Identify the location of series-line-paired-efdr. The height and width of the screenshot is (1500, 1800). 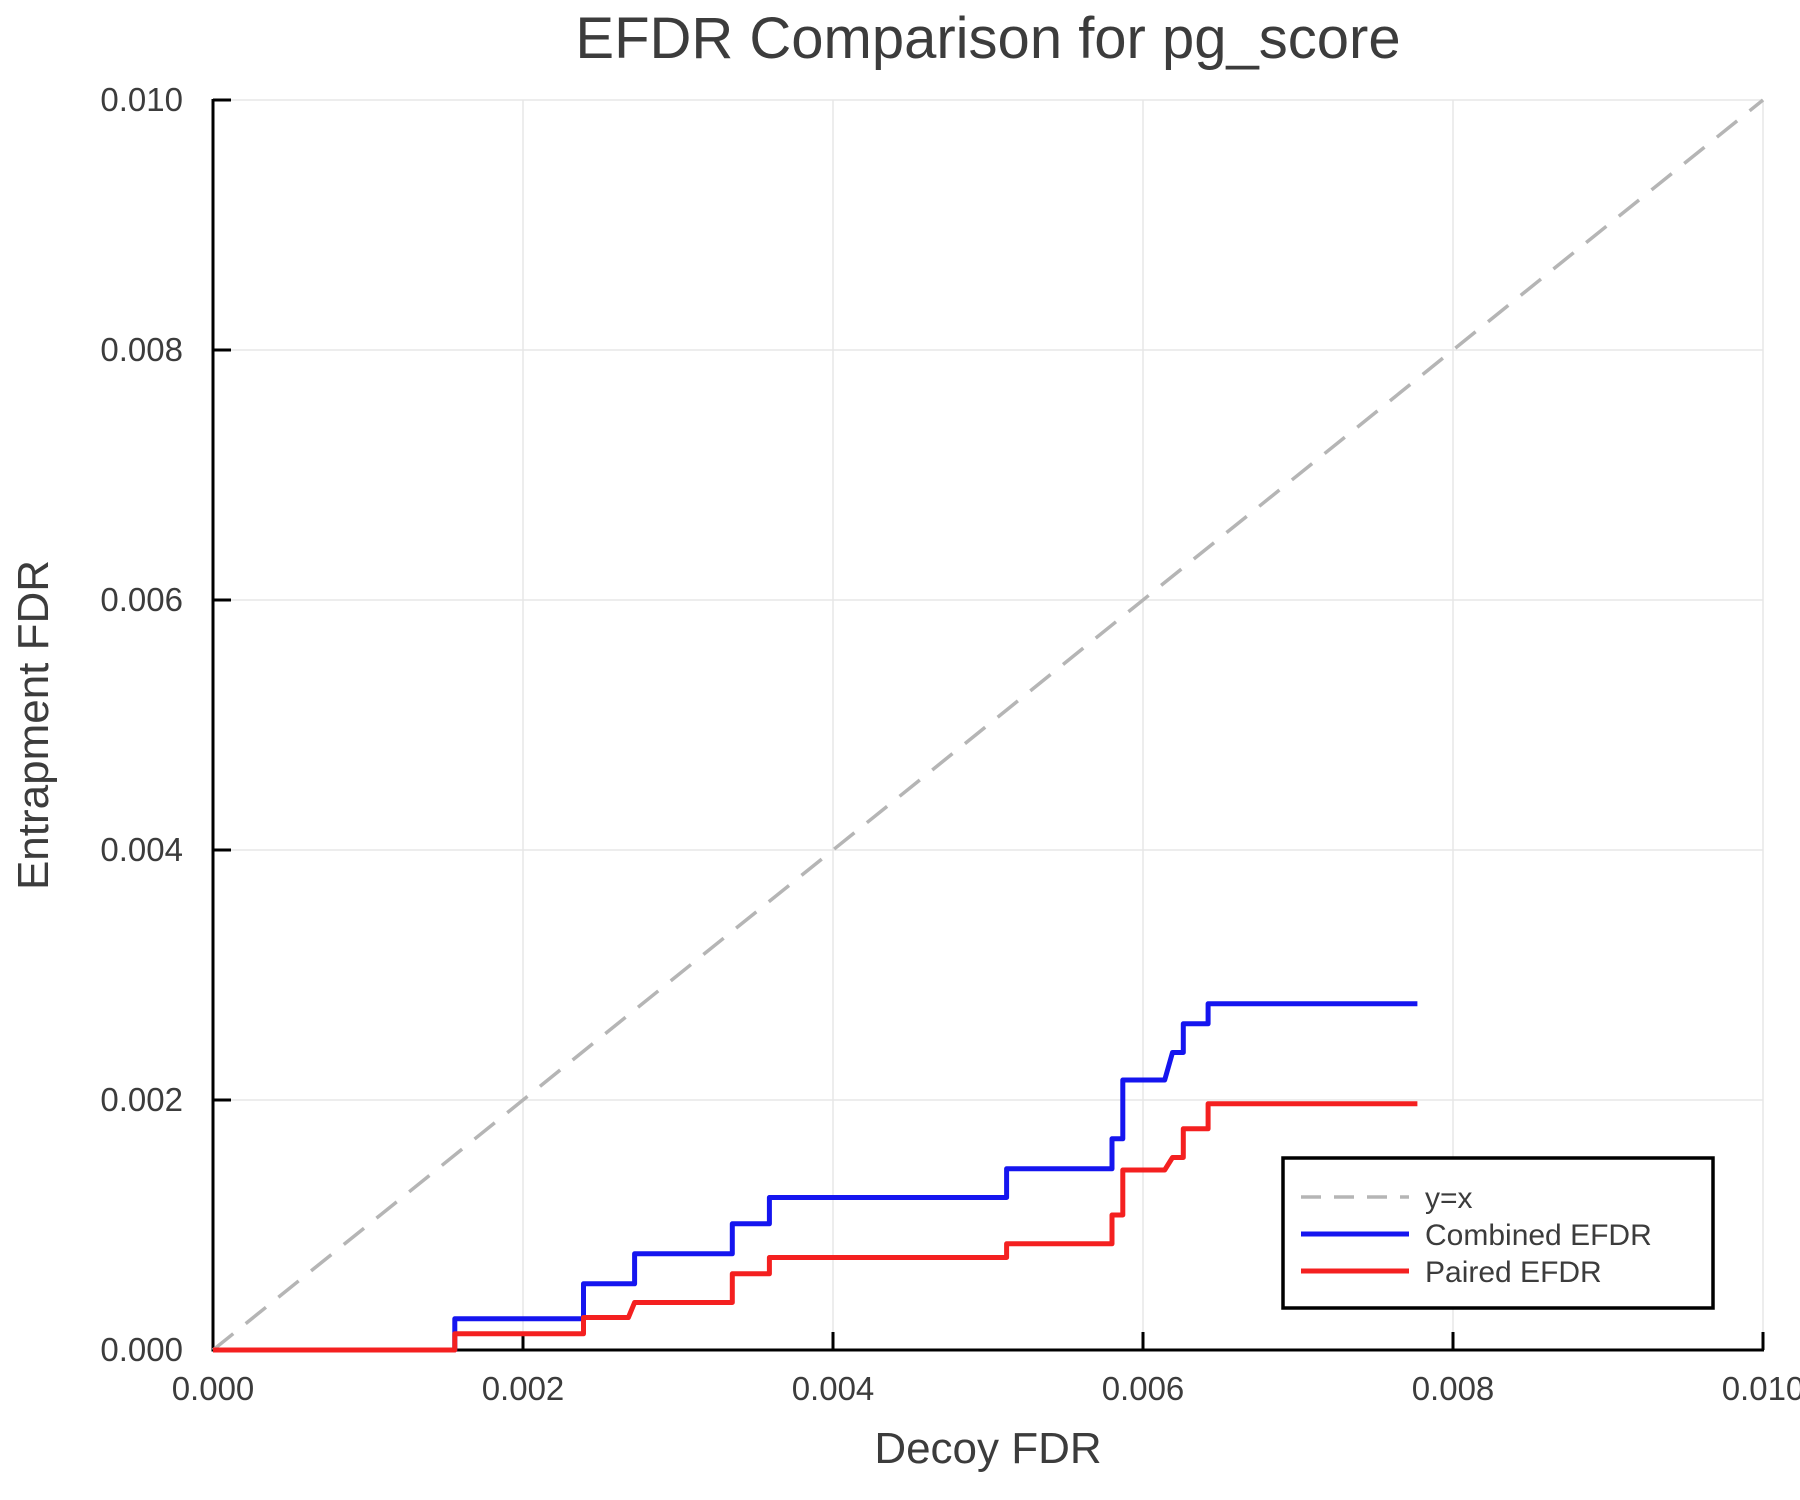
(815, 1227).